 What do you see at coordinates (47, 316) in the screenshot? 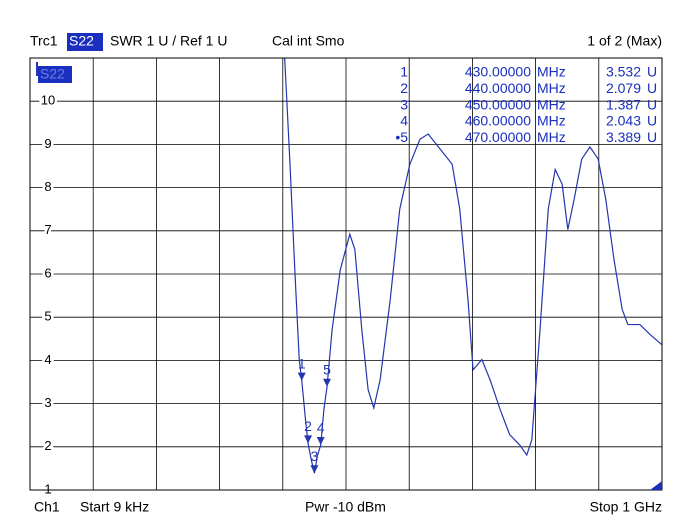
I see `y-tick-label: 5` at bounding box center [47, 316].